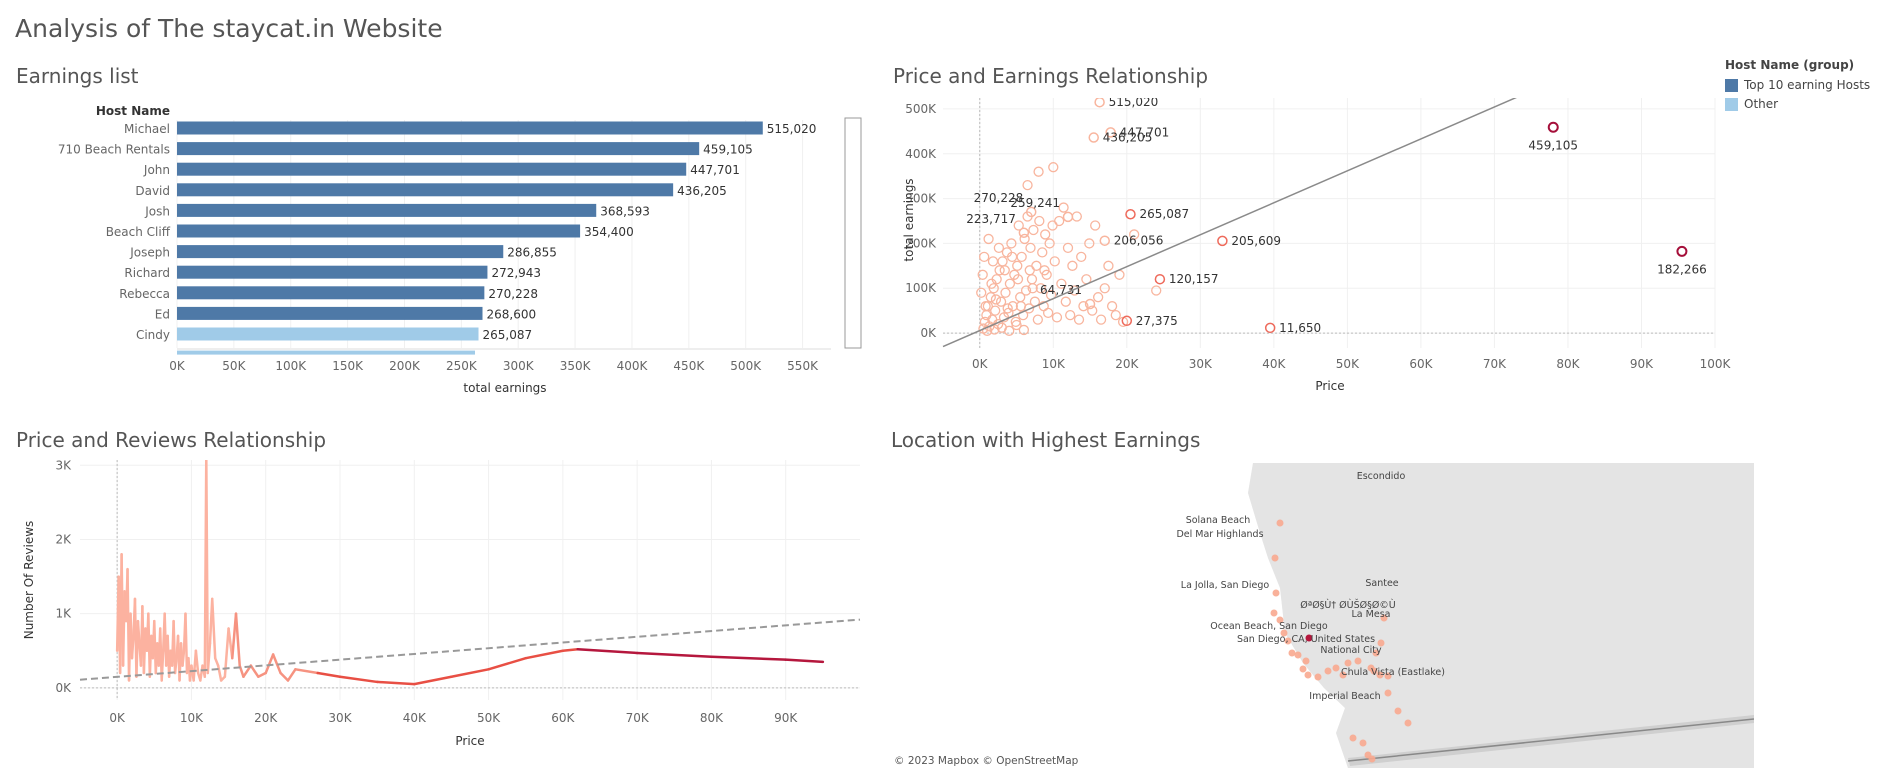  Describe the element at coordinates (470, 649) in the screenshot. I see `trend-line` at that location.